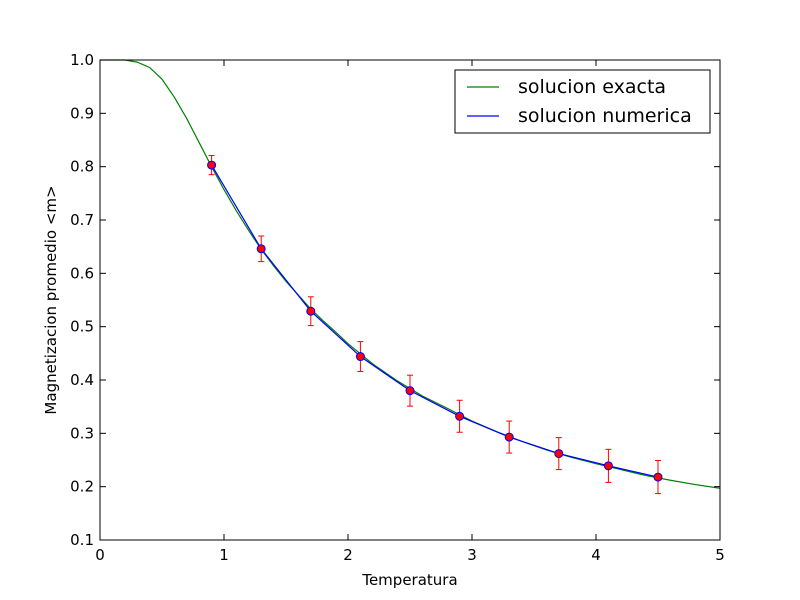  Describe the element at coordinates (82, 167) in the screenshot. I see `y-tick-label: 0.8` at that location.